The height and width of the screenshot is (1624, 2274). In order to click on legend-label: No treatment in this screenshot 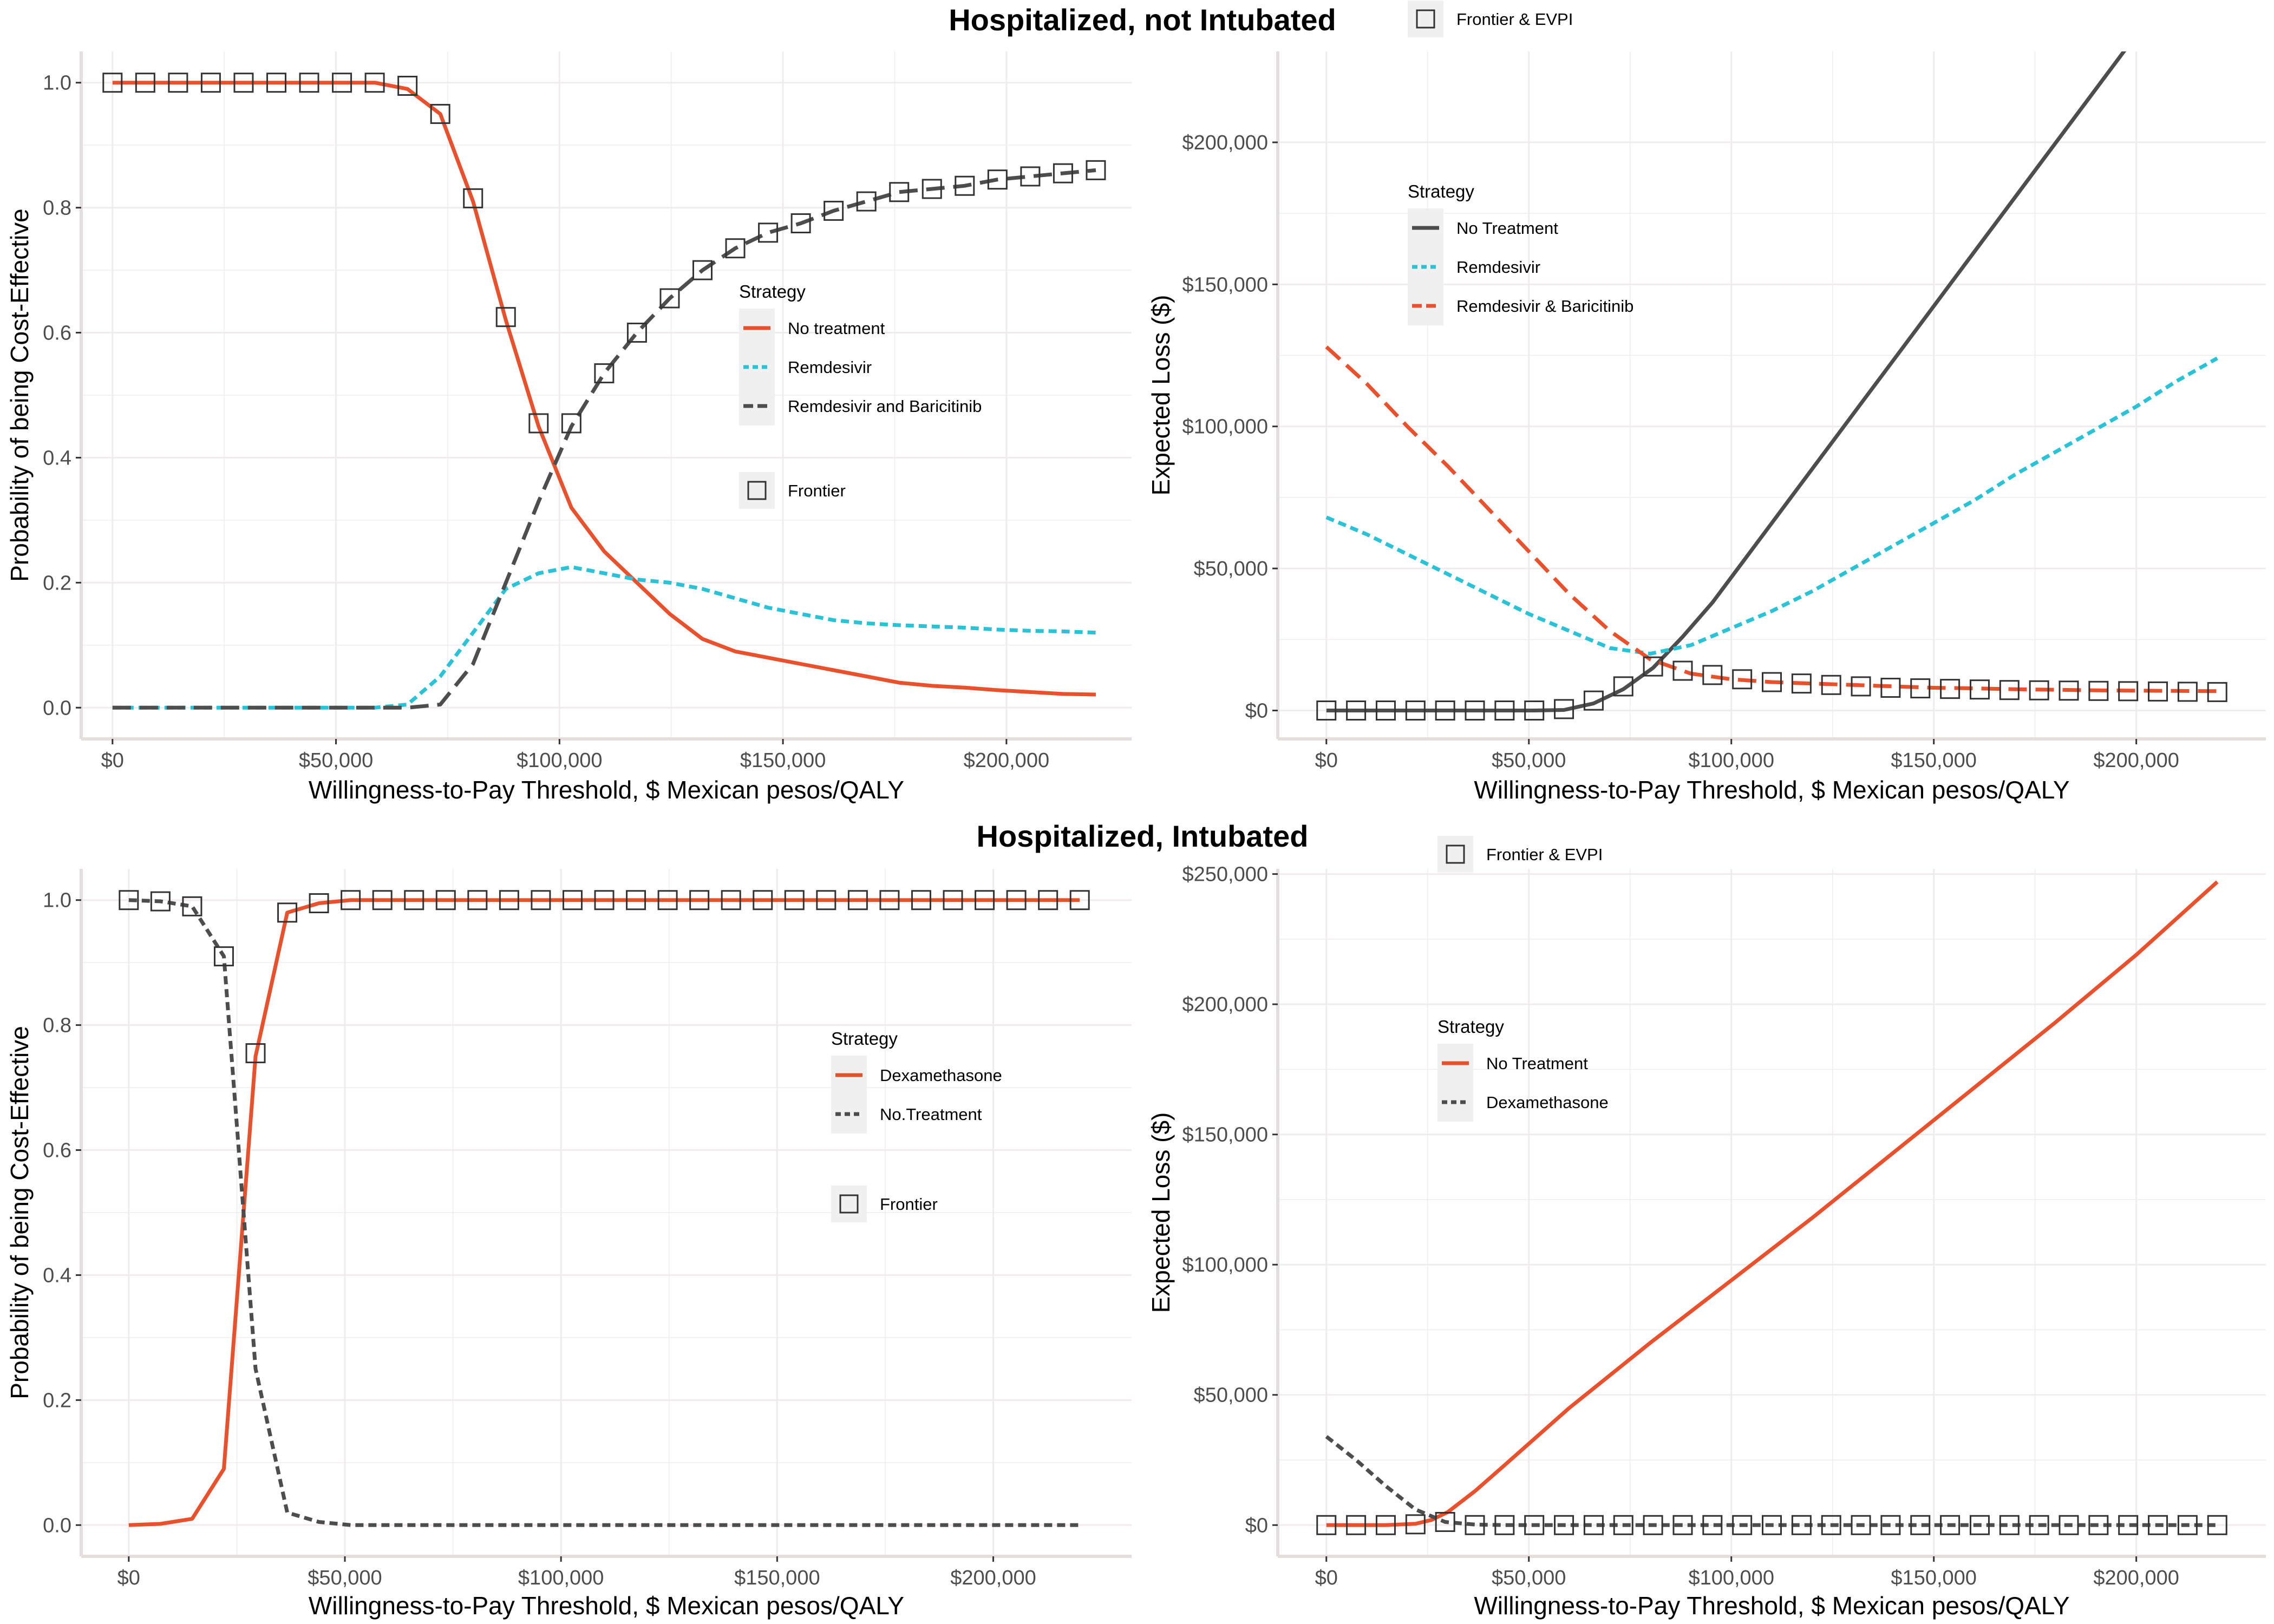, I will do `click(837, 328)`.